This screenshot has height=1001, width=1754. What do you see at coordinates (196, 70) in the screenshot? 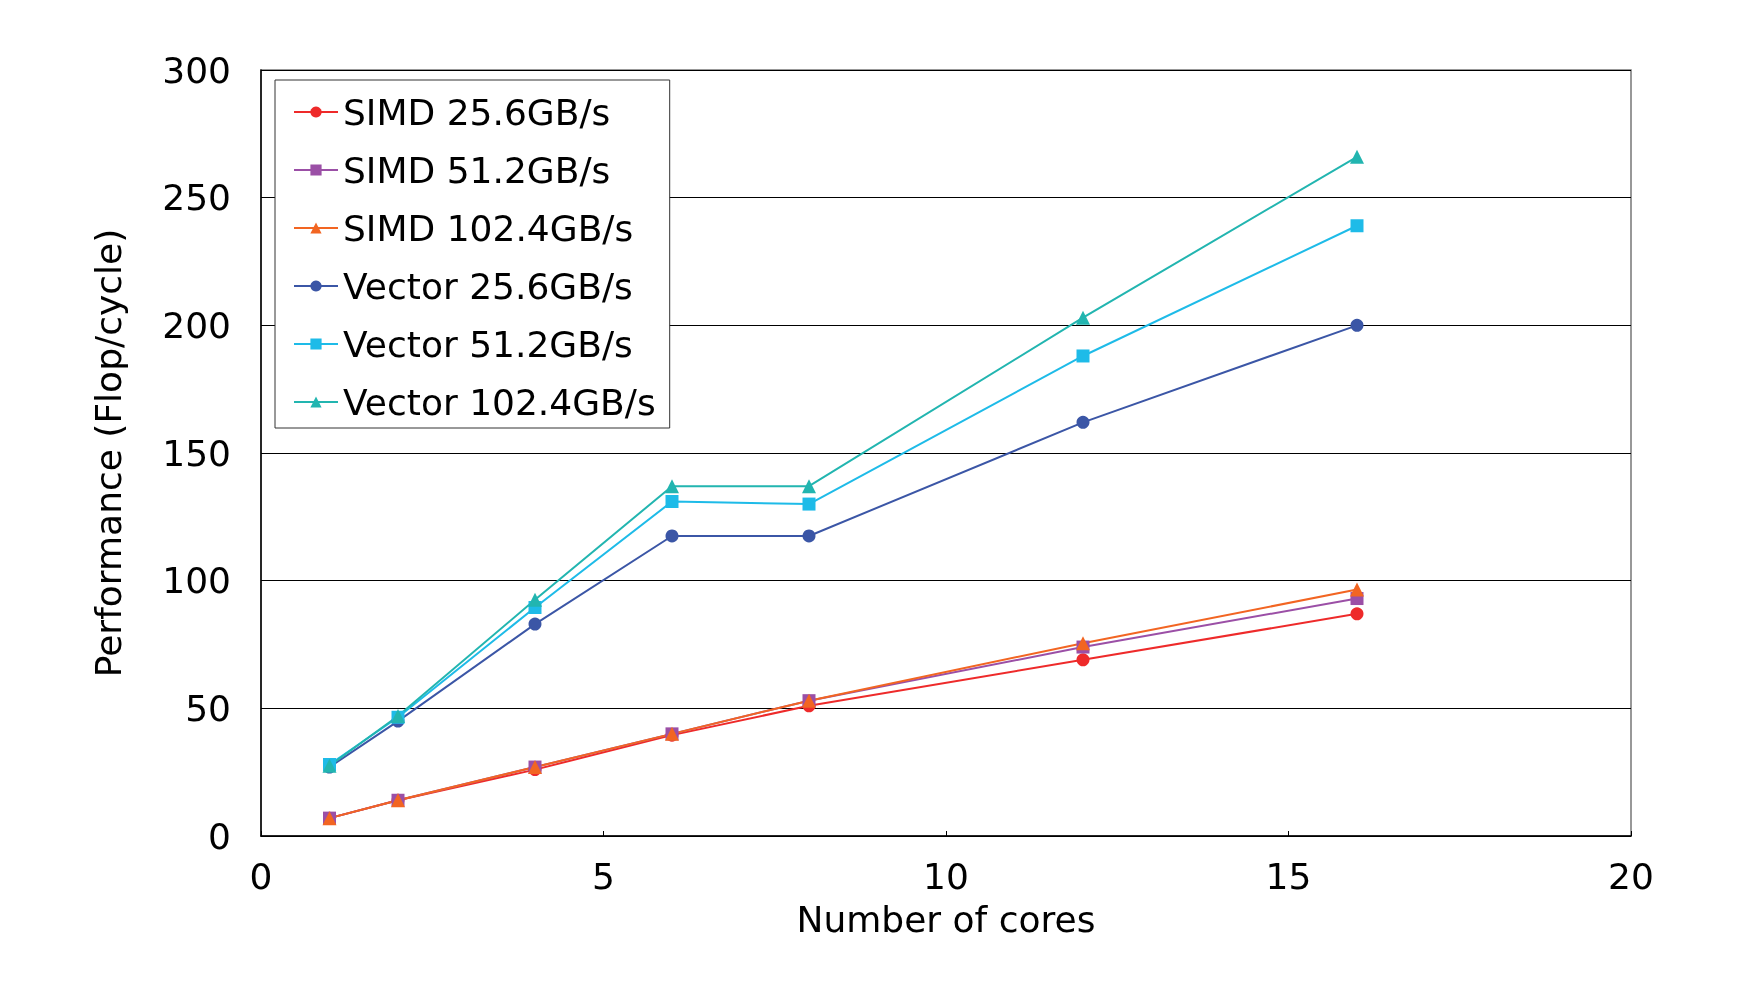
I see `y-tick-label: 300` at bounding box center [196, 70].